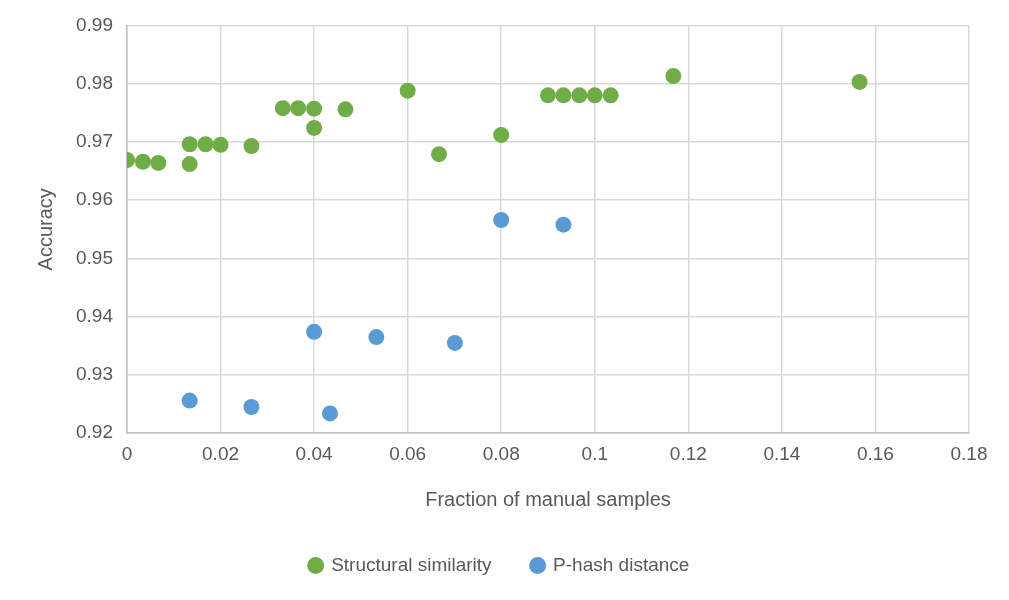 Image resolution: width=1009 pixels, height=600 pixels. I want to click on y-tick-label: 0.95, so click(94, 257).